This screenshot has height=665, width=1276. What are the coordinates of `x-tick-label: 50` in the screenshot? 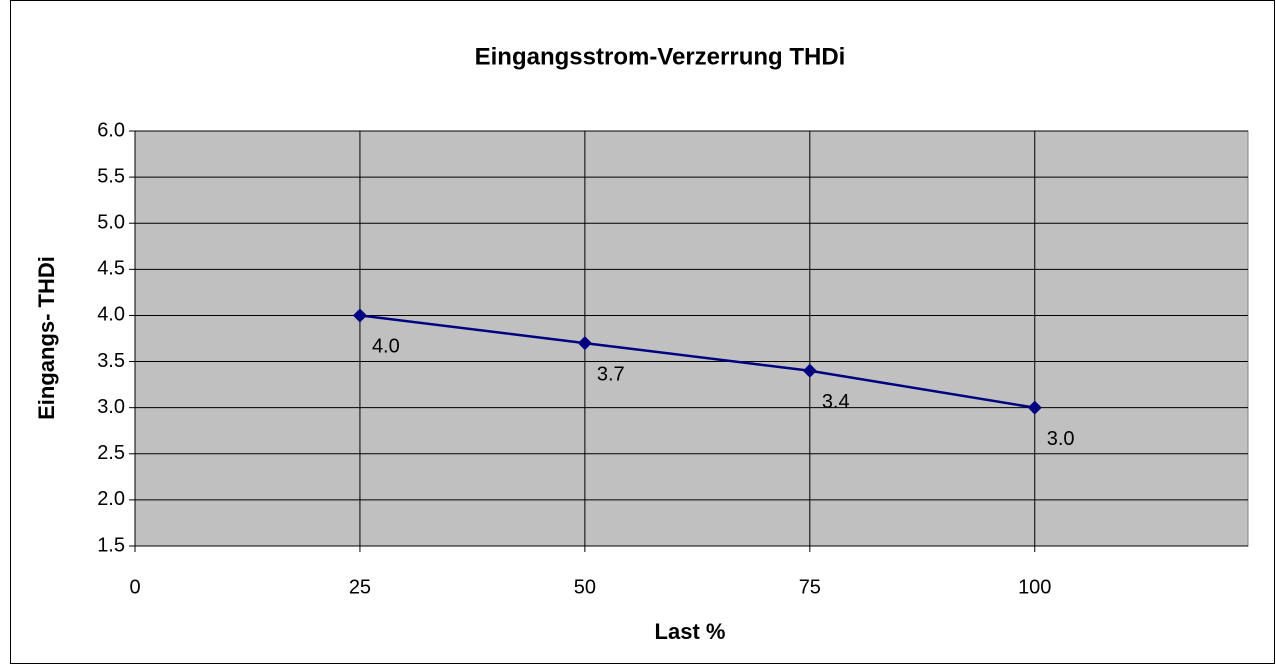 It's located at (585, 587).